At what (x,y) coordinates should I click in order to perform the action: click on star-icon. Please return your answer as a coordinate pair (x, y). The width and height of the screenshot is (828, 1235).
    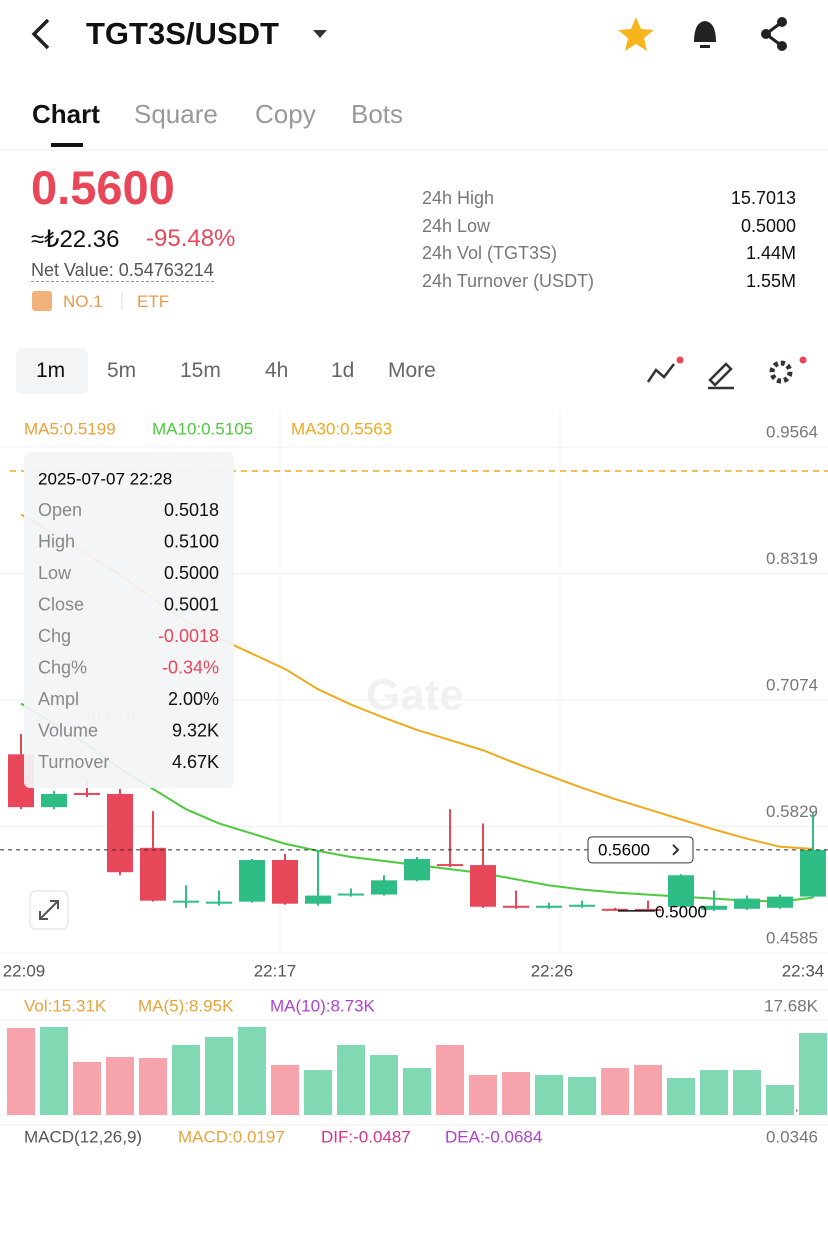
    Looking at the image, I should click on (636, 34).